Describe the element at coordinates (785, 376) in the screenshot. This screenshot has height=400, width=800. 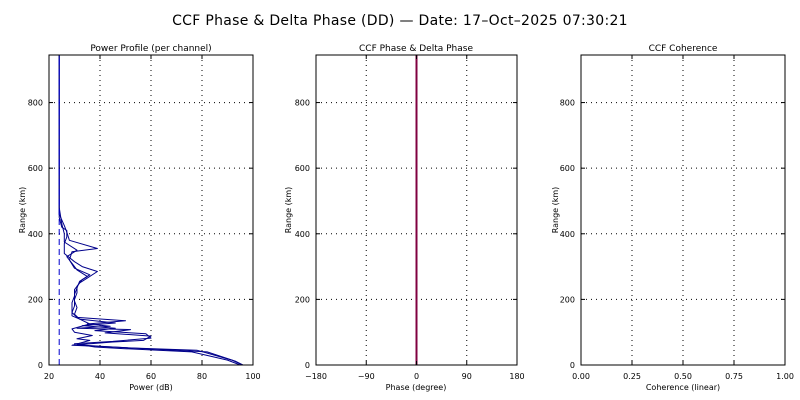
I see `coherence-x-tick-label: 1.00` at that location.